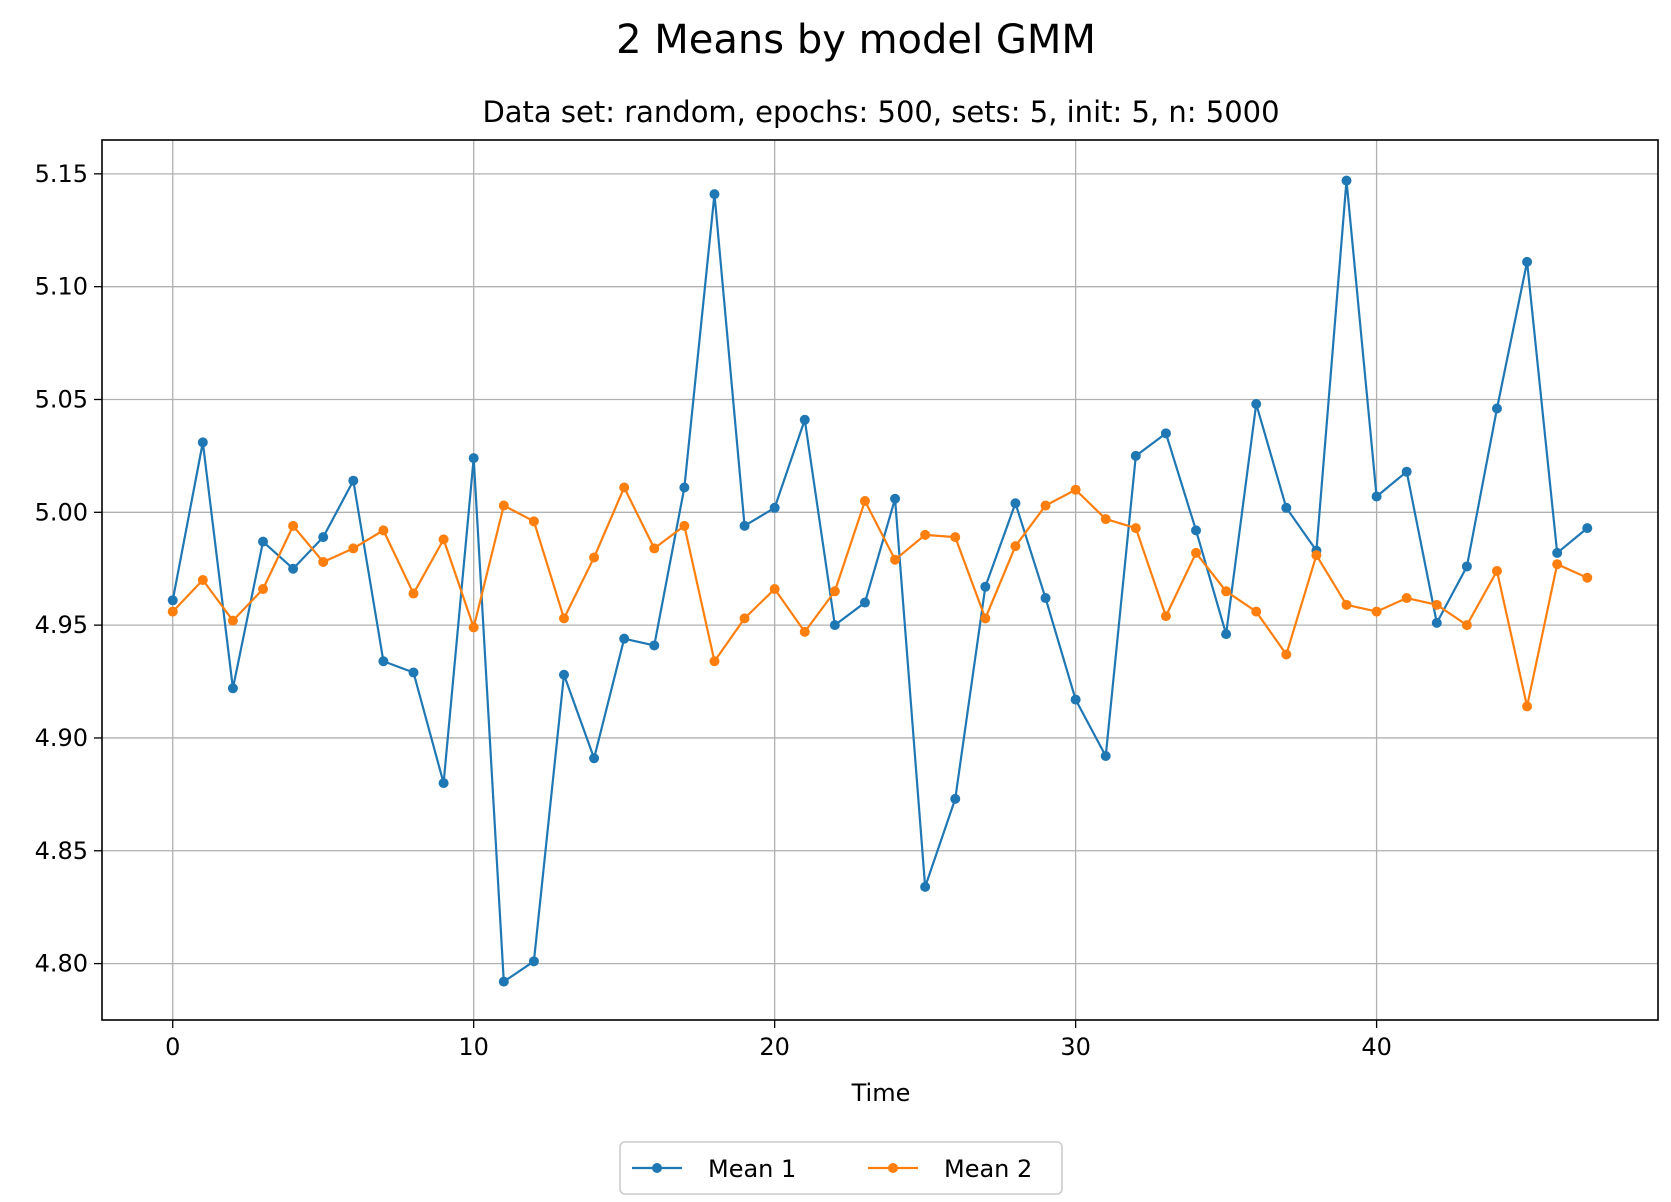 This screenshot has height=1202, width=1671. Describe the element at coordinates (988, 1169) in the screenshot. I see `legend-label-mean-2: Mean 2` at that location.